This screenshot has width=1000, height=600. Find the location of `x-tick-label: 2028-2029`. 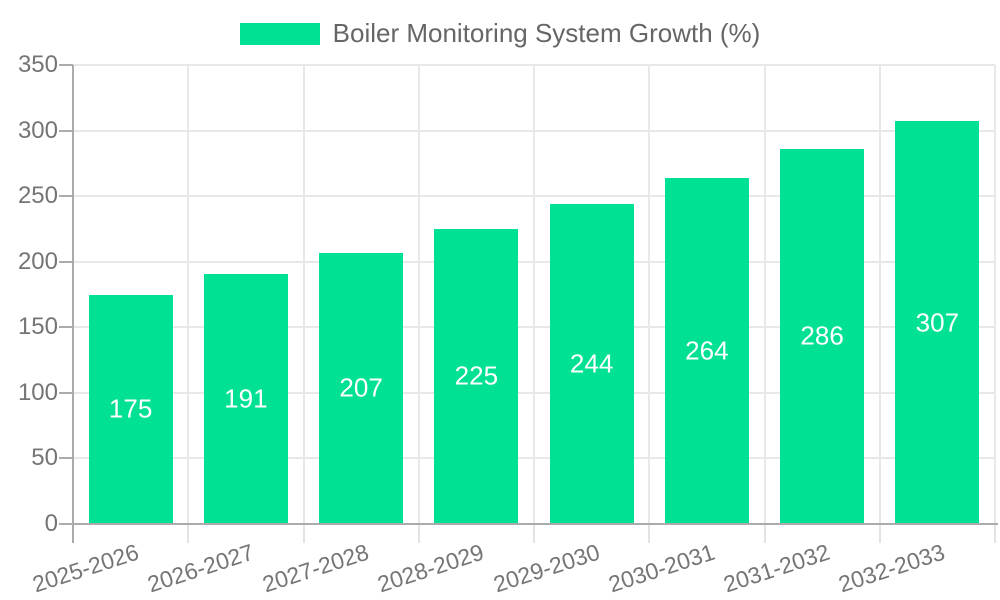

x-tick-label: 2028-2029 is located at coordinates (431, 568).